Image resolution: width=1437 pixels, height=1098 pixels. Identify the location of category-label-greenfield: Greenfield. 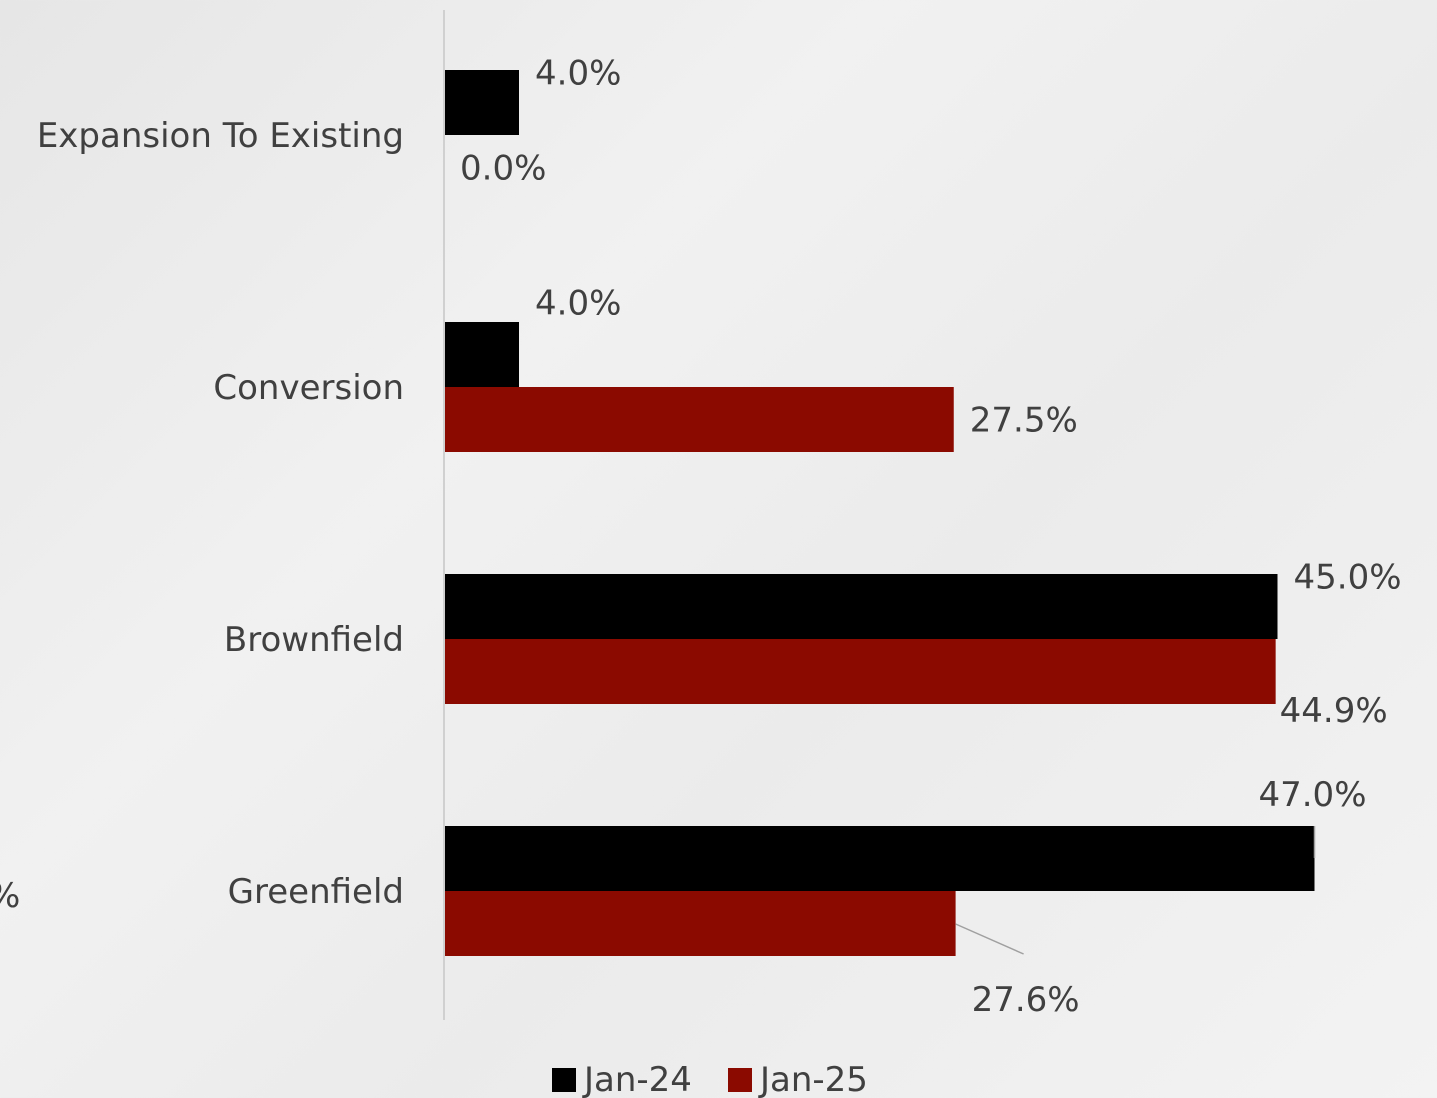
(316, 892).